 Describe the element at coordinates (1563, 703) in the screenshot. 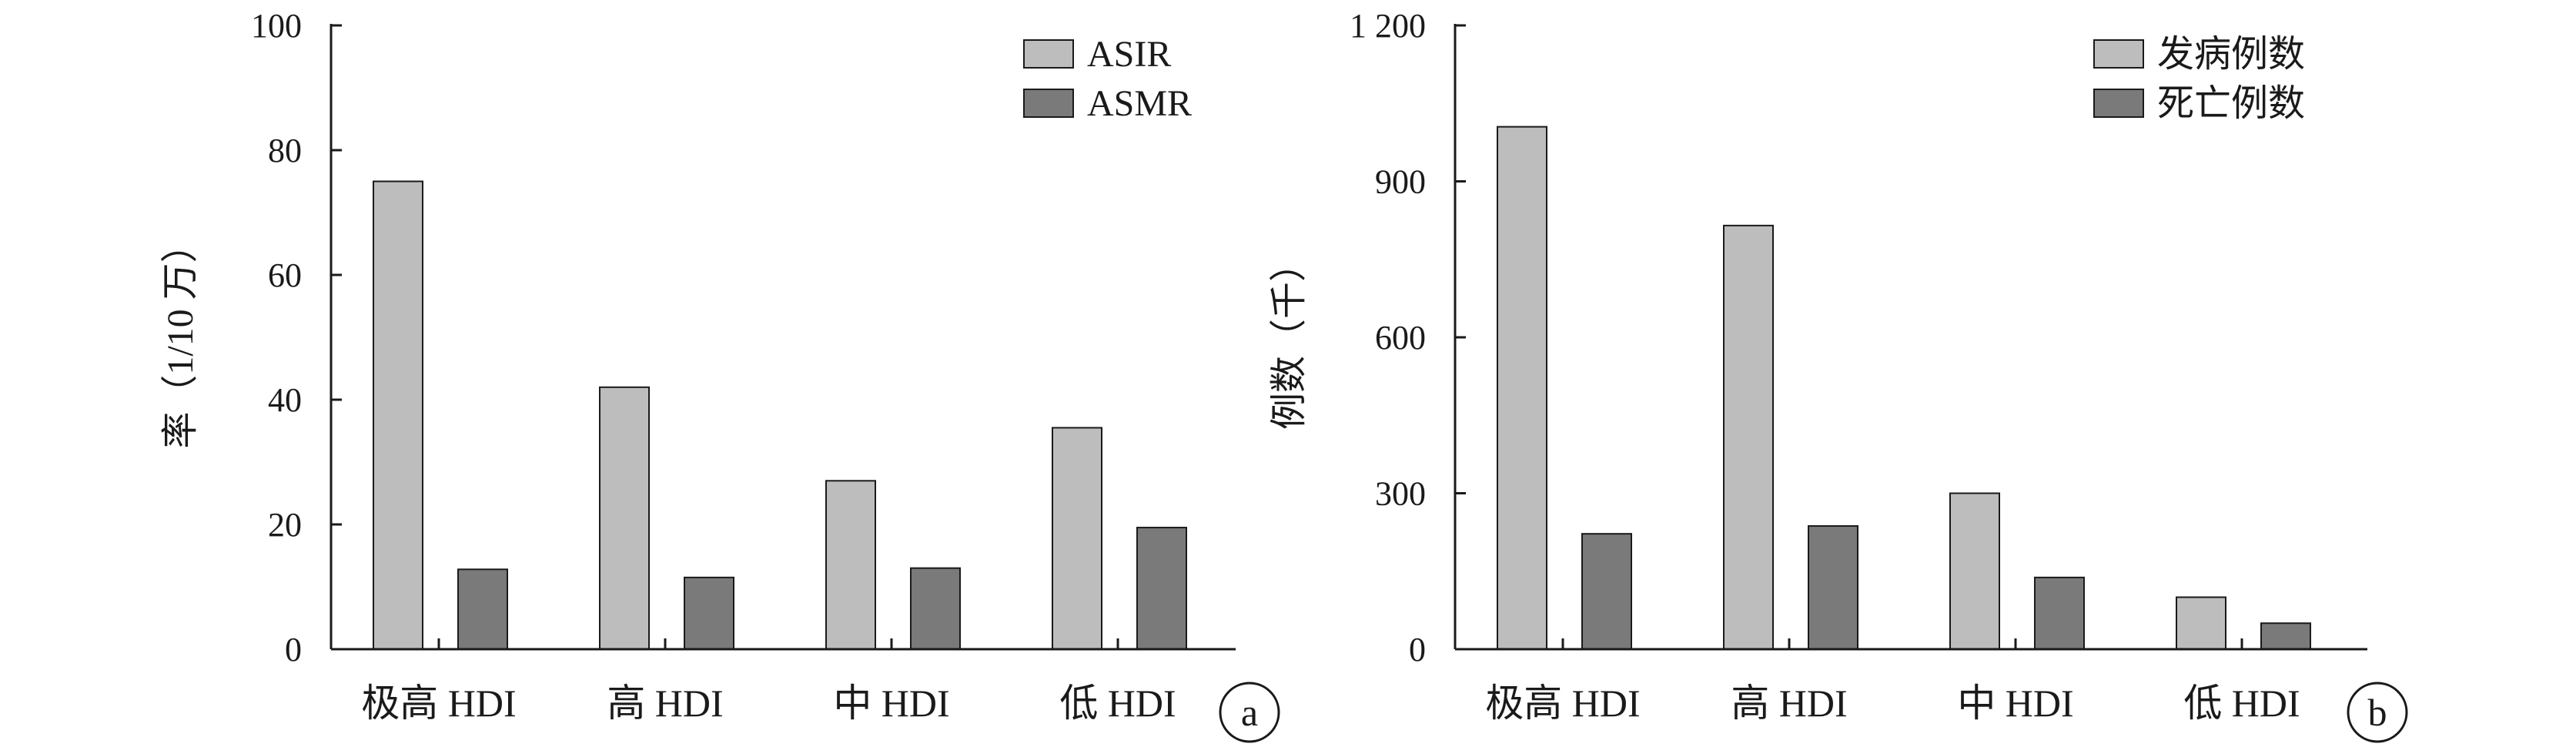

I see `panel-b-category-label-0: 极高 HDI` at that location.